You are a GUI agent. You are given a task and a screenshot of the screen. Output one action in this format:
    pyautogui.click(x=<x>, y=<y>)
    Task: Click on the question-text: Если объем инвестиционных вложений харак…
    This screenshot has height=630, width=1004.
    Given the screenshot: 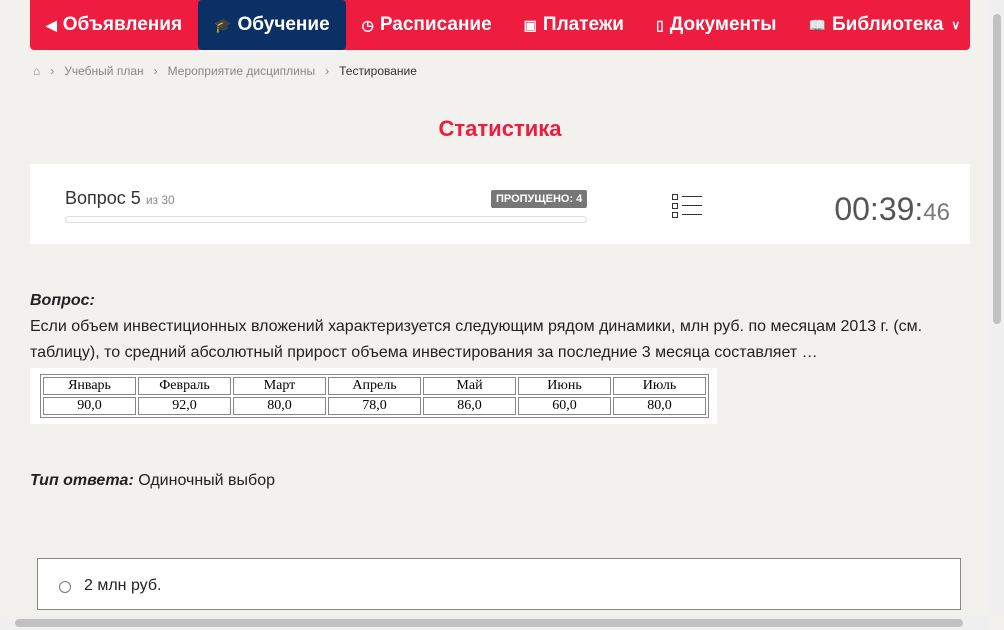 What is the action you would take?
    pyautogui.click(x=476, y=339)
    